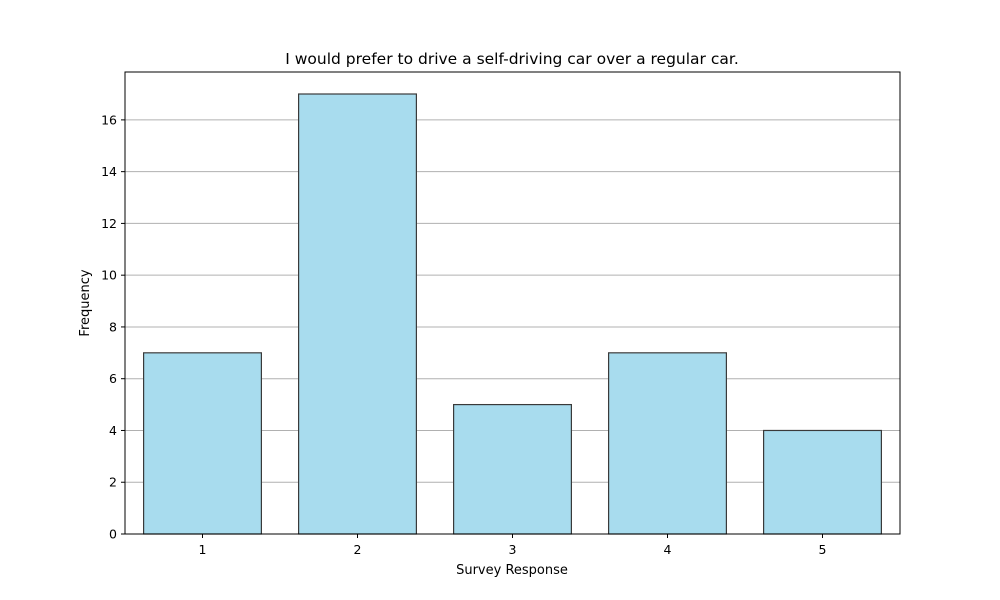 This screenshot has height=600, width=1000. What do you see at coordinates (85, 302) in the screenshot?
I see `y-axis-label: Frequency` at bounding box center [85, 302].